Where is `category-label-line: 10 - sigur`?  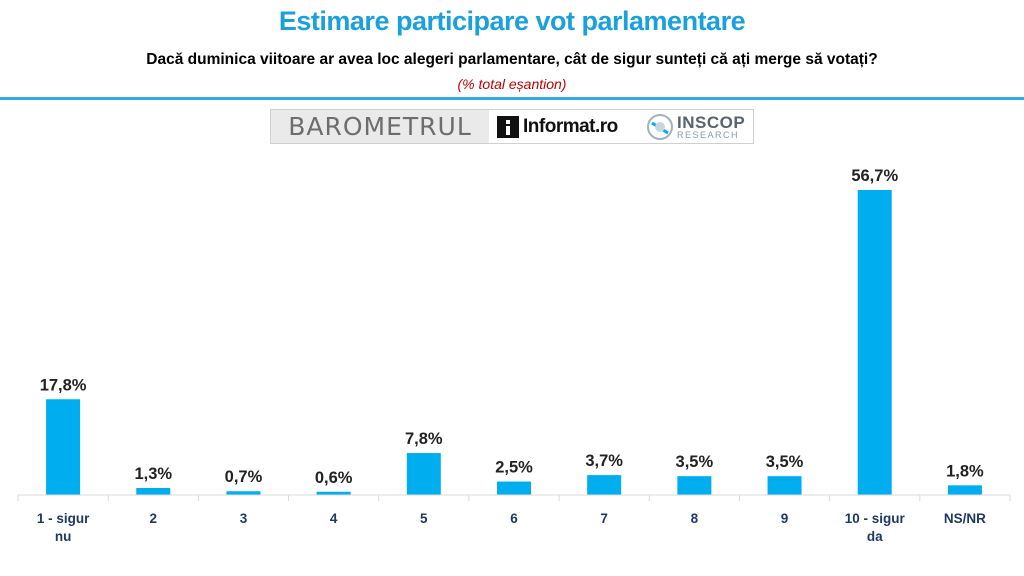
category-label-line: 10 - sigur is located at coordinates (875, 518).